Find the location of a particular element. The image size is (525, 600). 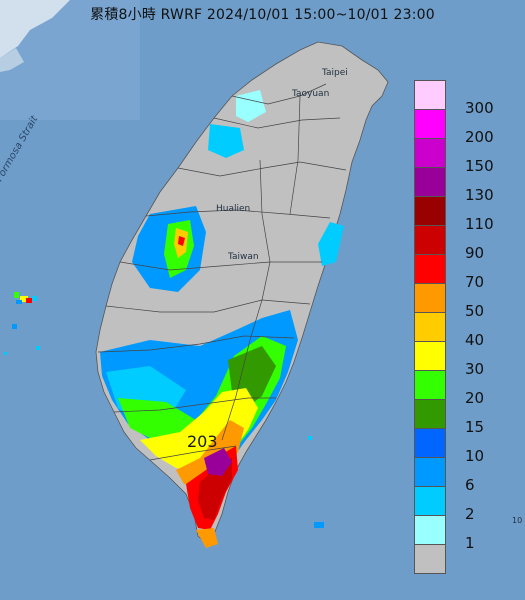

max-rainfall-value: 203 is located at coordinates (202, 441).